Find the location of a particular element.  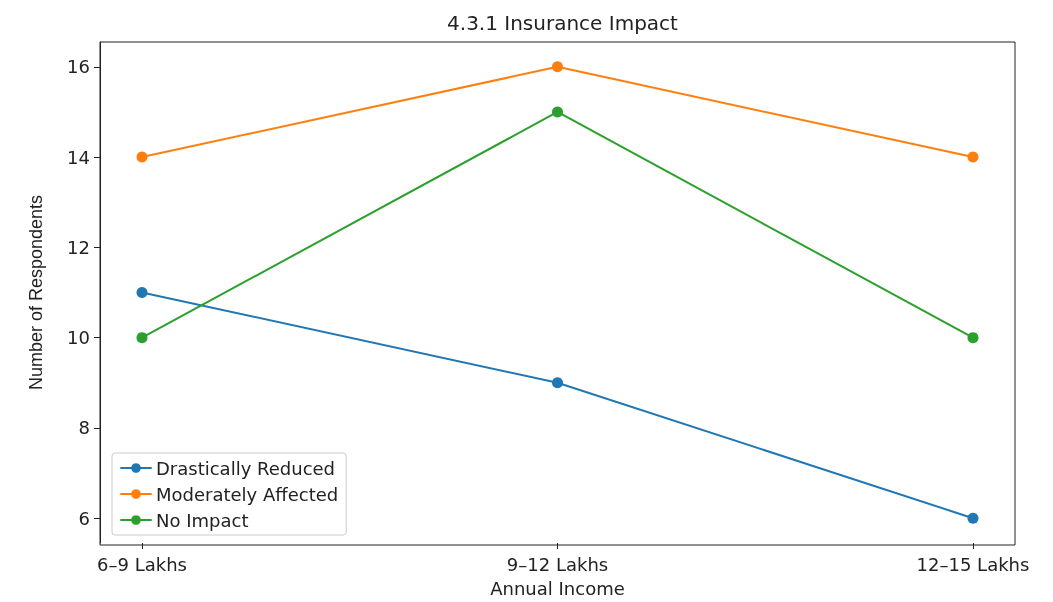

x-axis-title: Annual Income is located at coordinates (557, 588).